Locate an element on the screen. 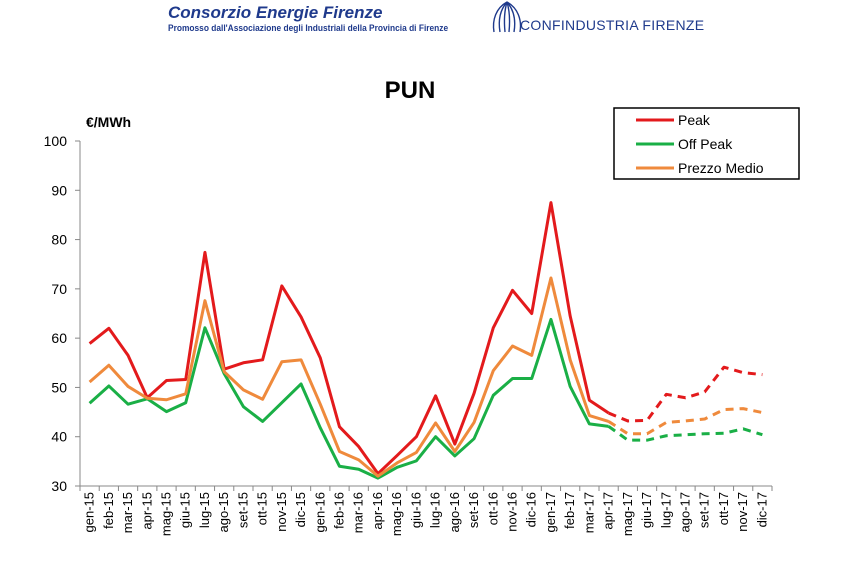 The image size is (848, 566). x-tick-label: dic-15 is located at coordinates (300, 509).